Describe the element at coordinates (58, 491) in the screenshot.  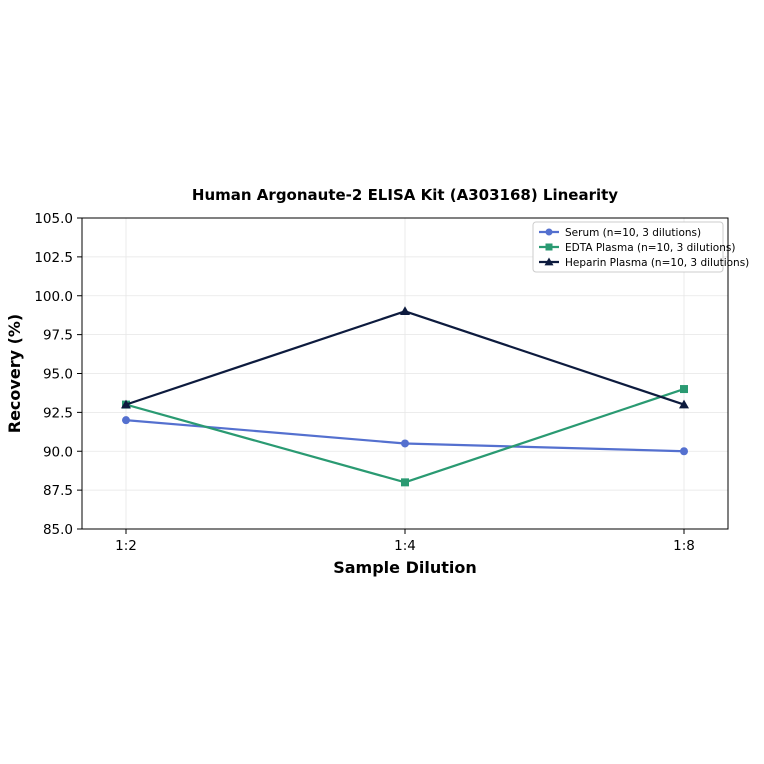
I see `y-tick-label: 87.5` at that location.